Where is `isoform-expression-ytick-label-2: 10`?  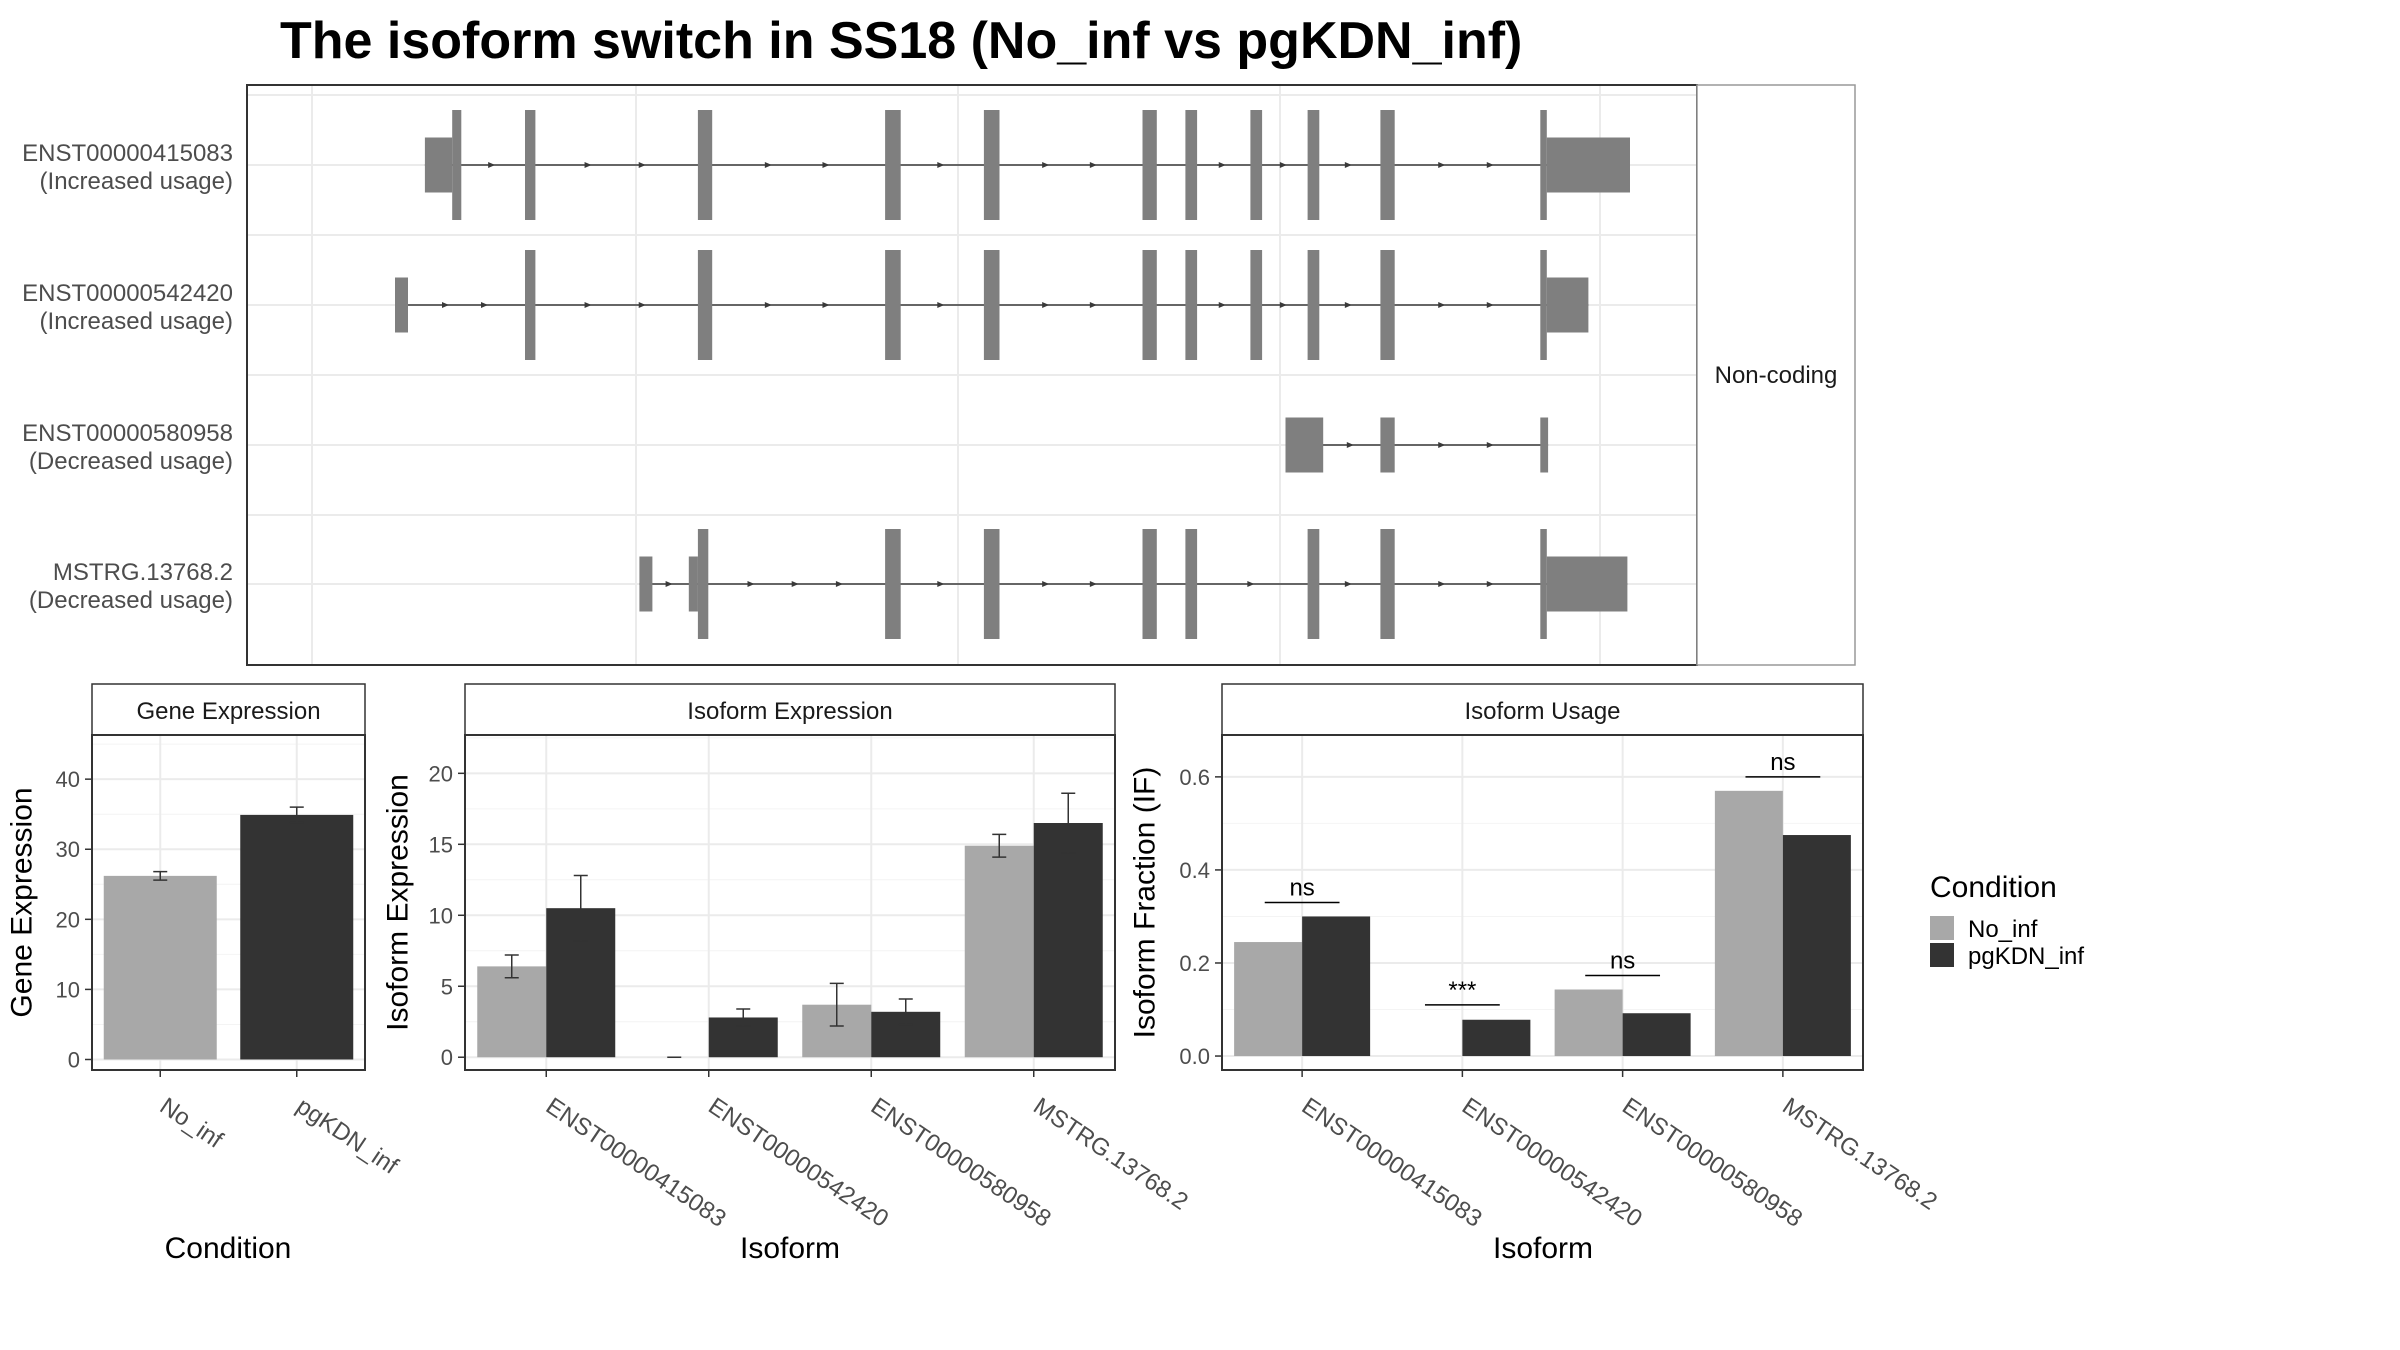 isoform-expression-ytick-label-2: 10 is located at coordinates (441, 915).